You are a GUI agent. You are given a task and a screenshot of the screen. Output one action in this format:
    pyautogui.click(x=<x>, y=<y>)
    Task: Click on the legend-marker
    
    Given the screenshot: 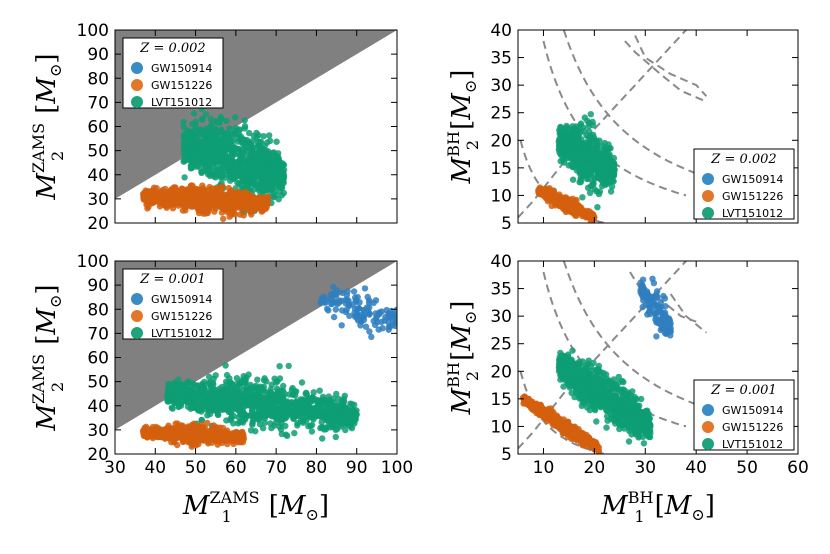 What is the action you would take?
    pyautogui.click(x=708, y=179)
    